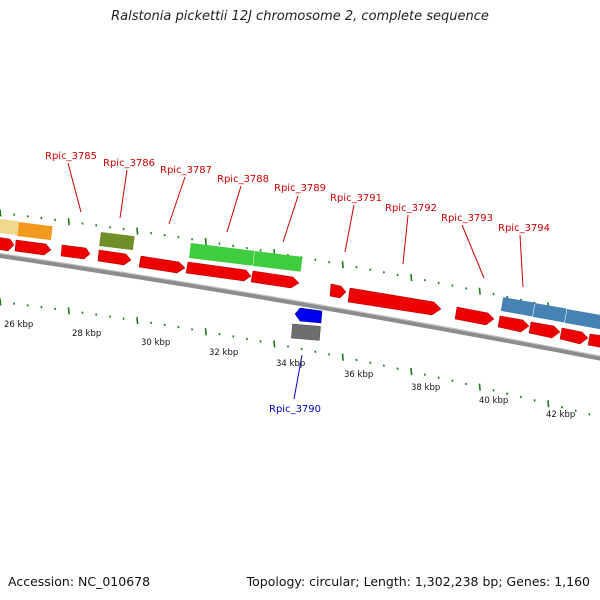  What do you see at coordinates (411, 208) in the screenshot?
I see `gene-label: Rpic_3792` at bounding box center [411, 208].